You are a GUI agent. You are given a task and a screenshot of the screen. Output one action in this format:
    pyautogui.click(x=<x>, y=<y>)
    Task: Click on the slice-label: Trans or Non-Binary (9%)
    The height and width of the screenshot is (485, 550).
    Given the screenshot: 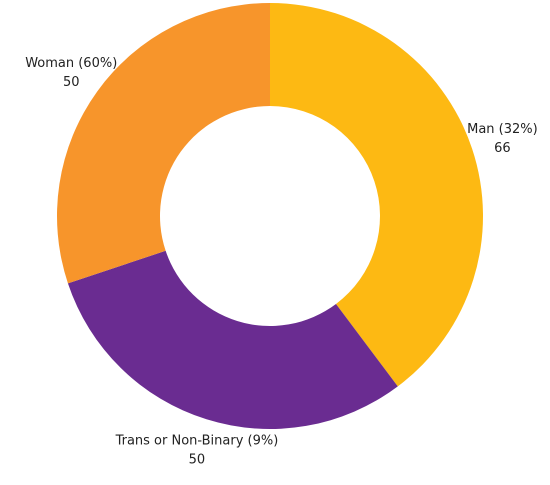 What is the action you would take?
    pyautogui.click(x=197, y=440)
    